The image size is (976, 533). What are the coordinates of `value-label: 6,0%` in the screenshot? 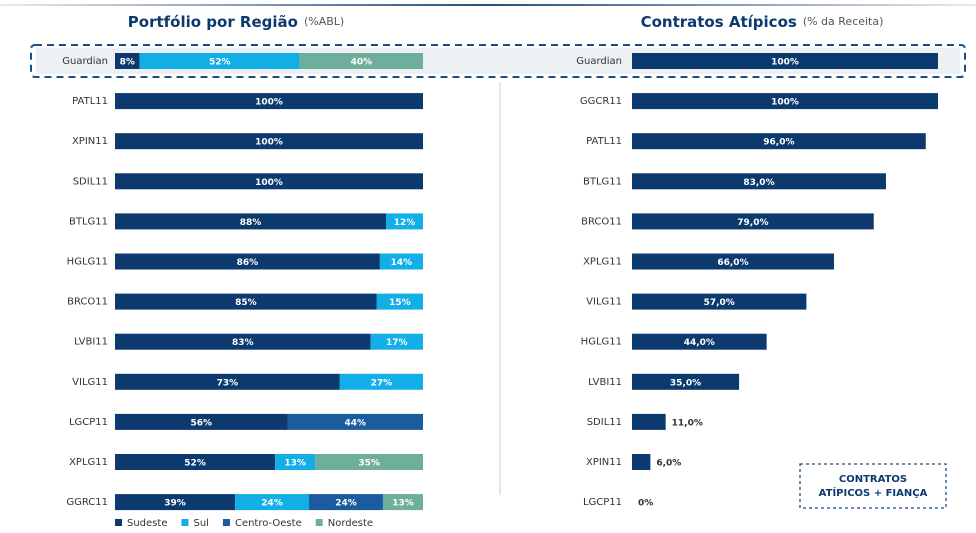 It's located at (668, 464).